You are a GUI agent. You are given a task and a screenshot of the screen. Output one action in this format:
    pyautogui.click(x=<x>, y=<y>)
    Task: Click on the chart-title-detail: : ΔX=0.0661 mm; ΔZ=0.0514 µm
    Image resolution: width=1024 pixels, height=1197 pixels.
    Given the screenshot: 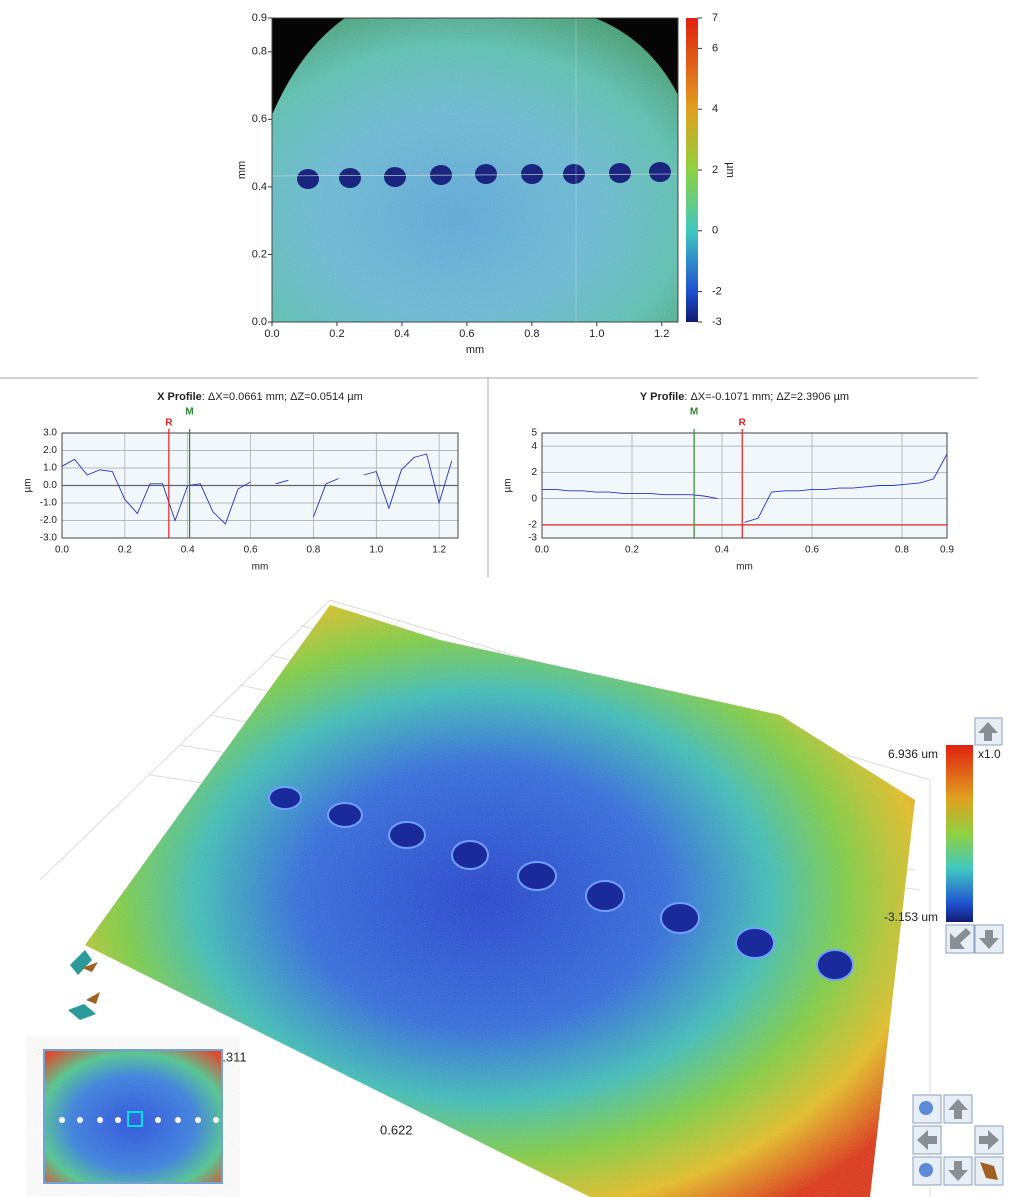 What is the action you would take?
    pyautogui.click(x=282, y=397)
    